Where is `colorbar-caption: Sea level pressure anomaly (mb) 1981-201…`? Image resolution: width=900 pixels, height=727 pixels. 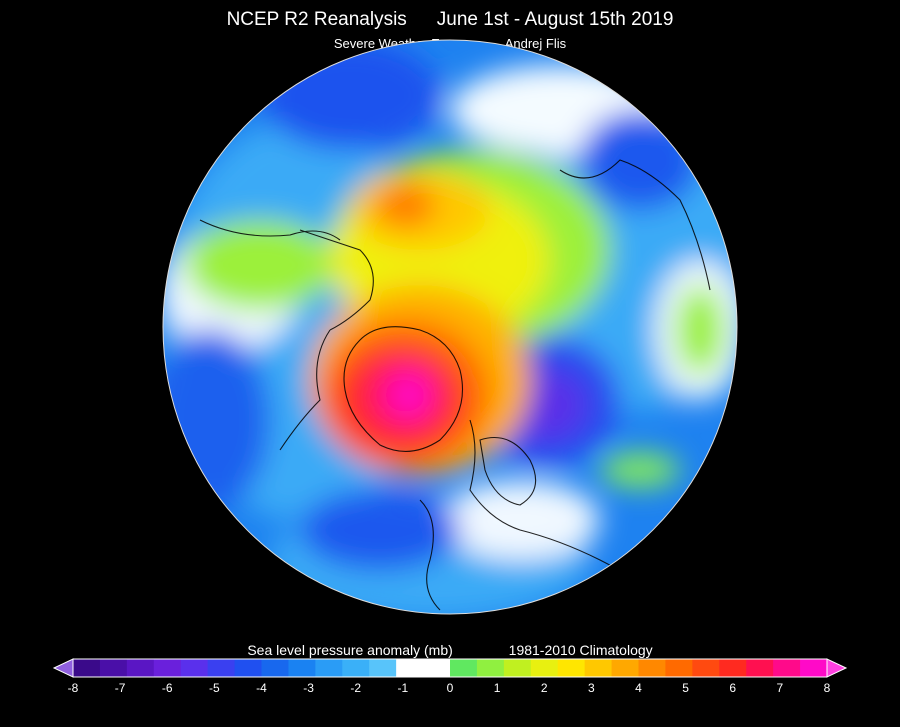 colorbar-caption: Sea level pressure anomaly (mb) 1981-201… is located at coordinates (450, 650).